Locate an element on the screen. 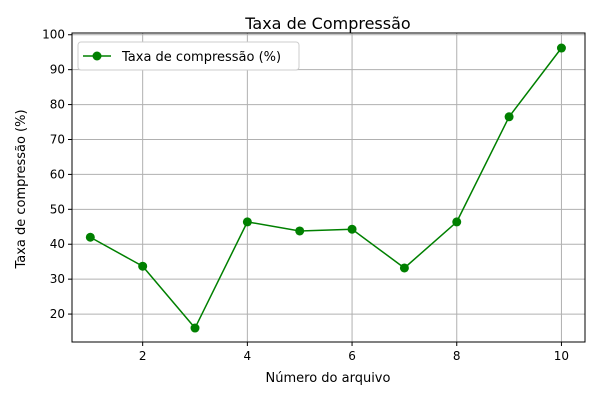 The width and height of the screenshot is (600, 400). y-tick-label: 90 is located at coordinates (57, 70).